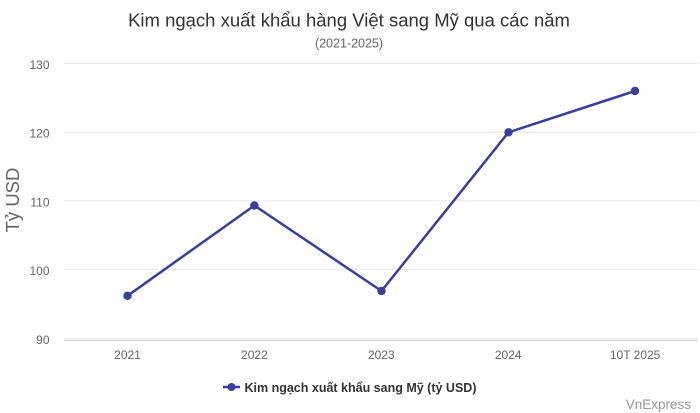  I want to click on svg-text: 130, so click(39, 65).